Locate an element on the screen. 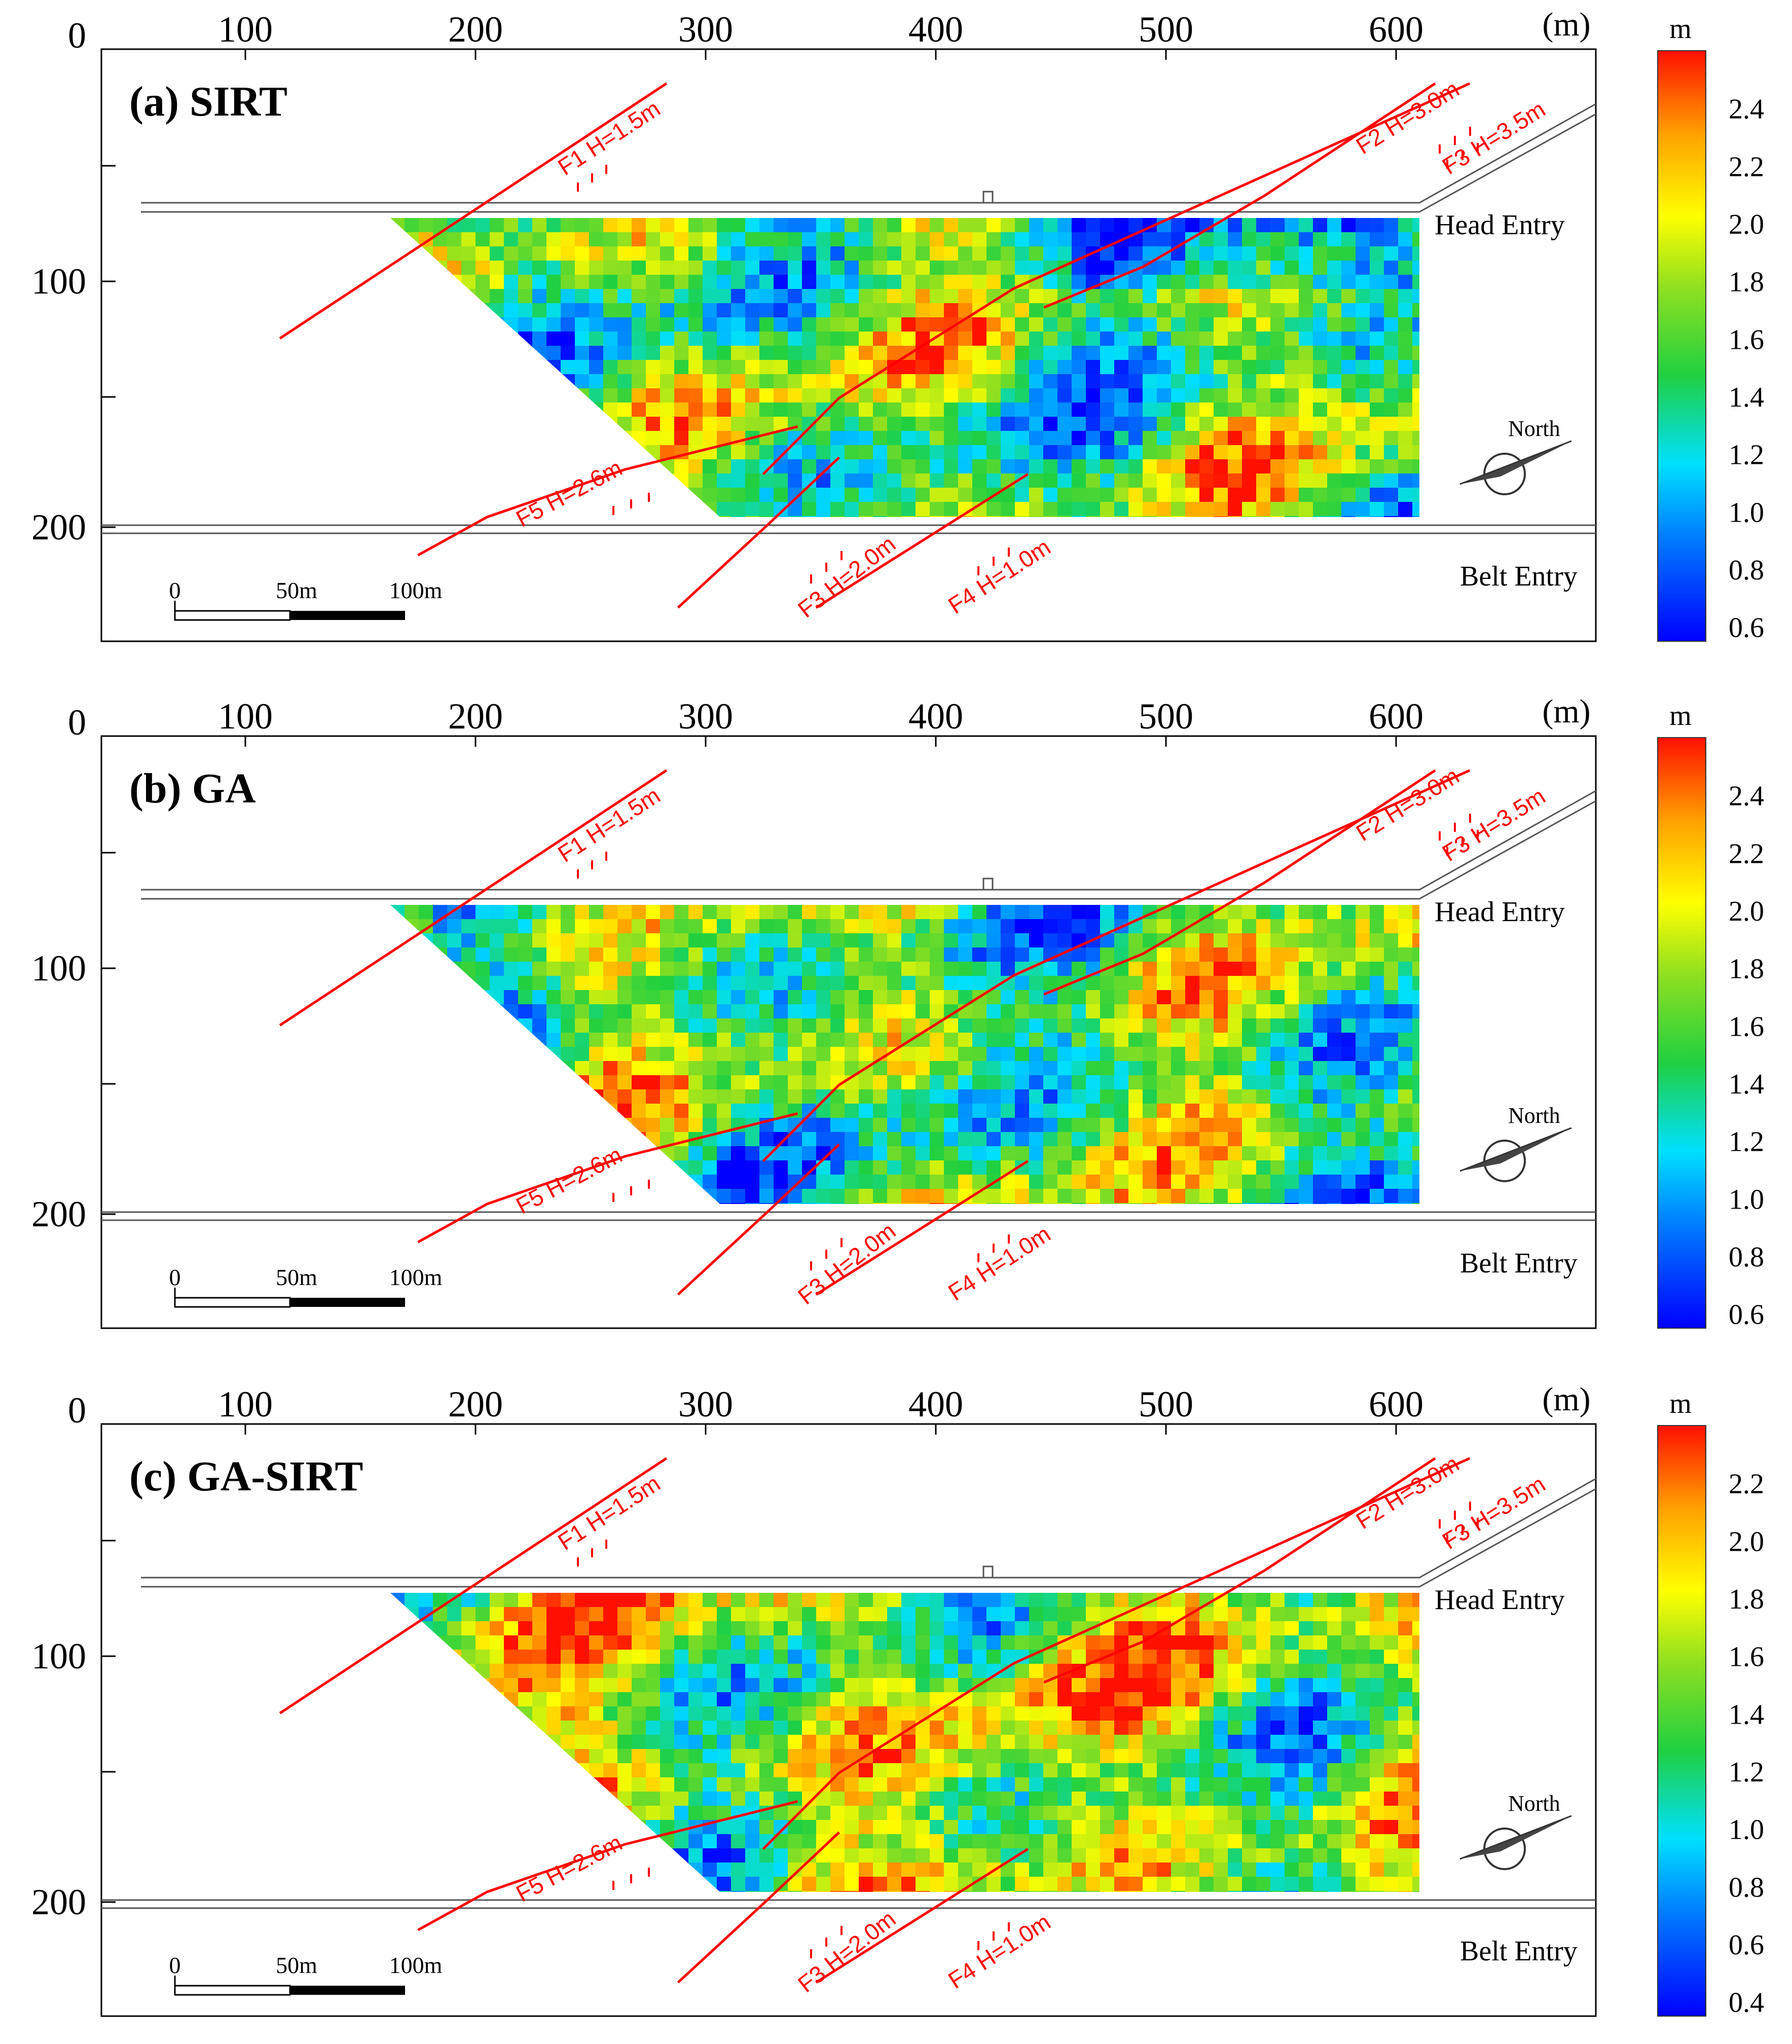 The image size is (1792, 2044). scale-bar-black is located at coordinates (347, 1302).